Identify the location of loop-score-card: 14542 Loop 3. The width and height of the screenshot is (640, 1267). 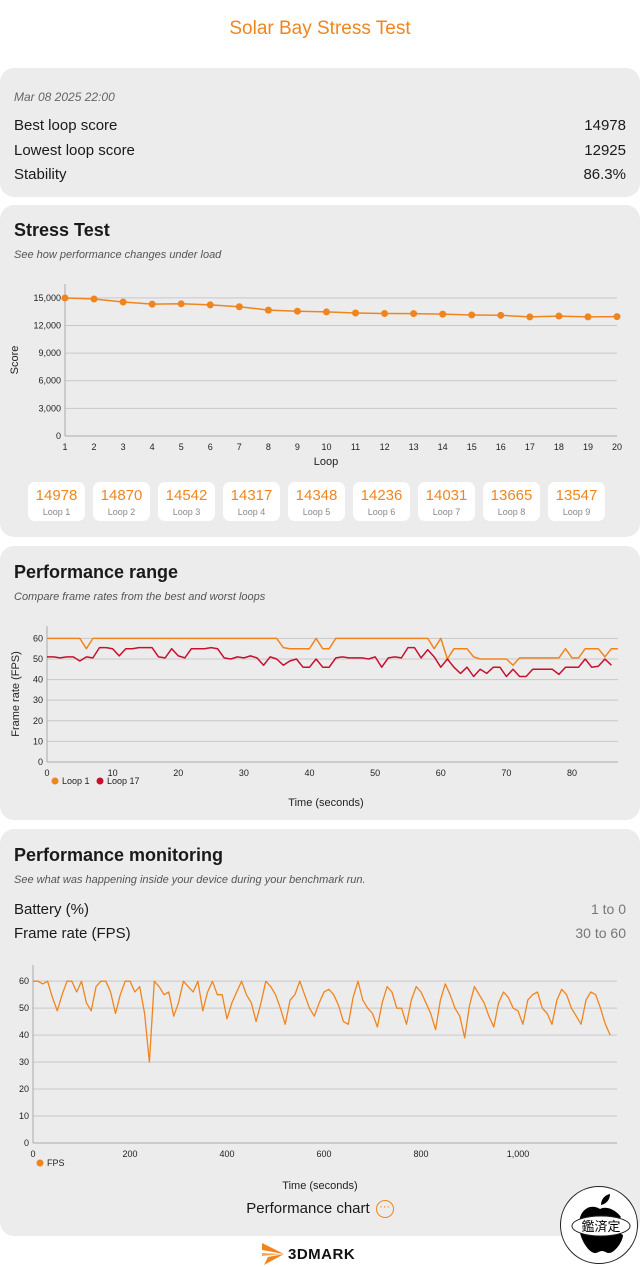
(186, 501).